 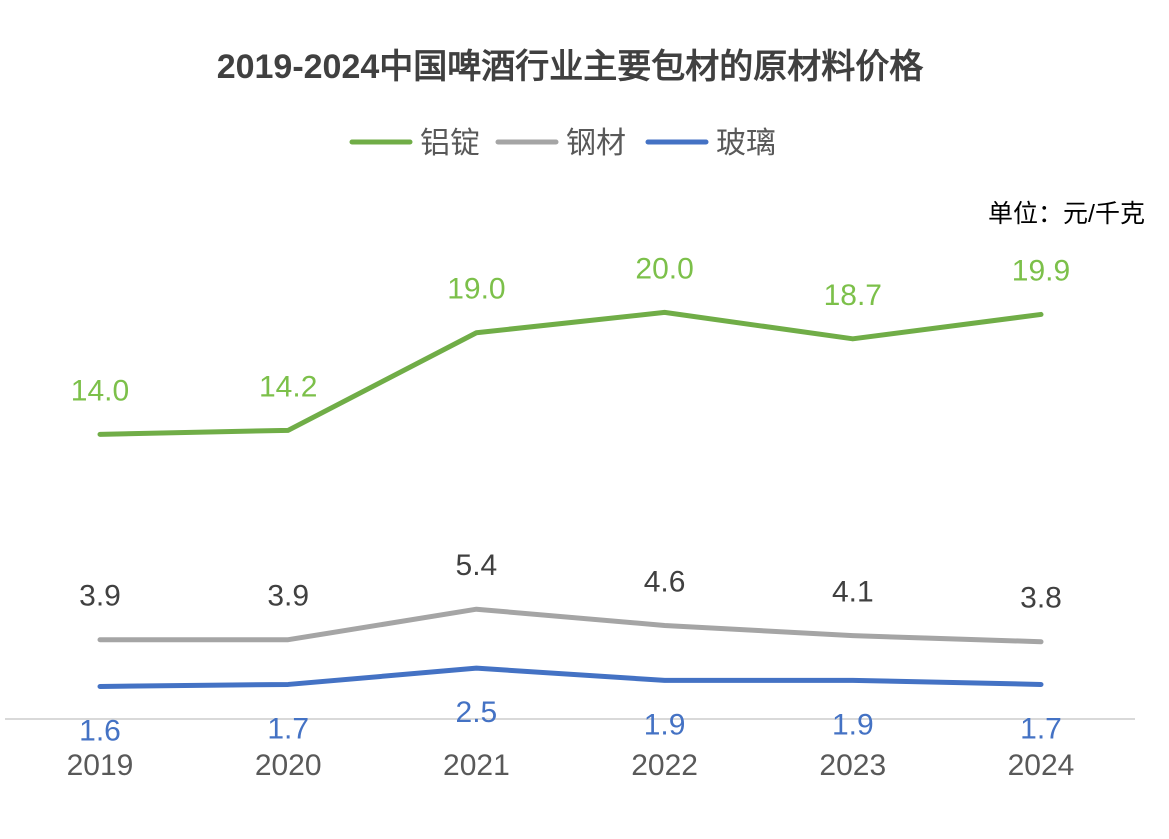 What do you see at coordinates (853, 592) in the screenshot?
I see `data-label: 4.1` at bounding box center [853, 592].